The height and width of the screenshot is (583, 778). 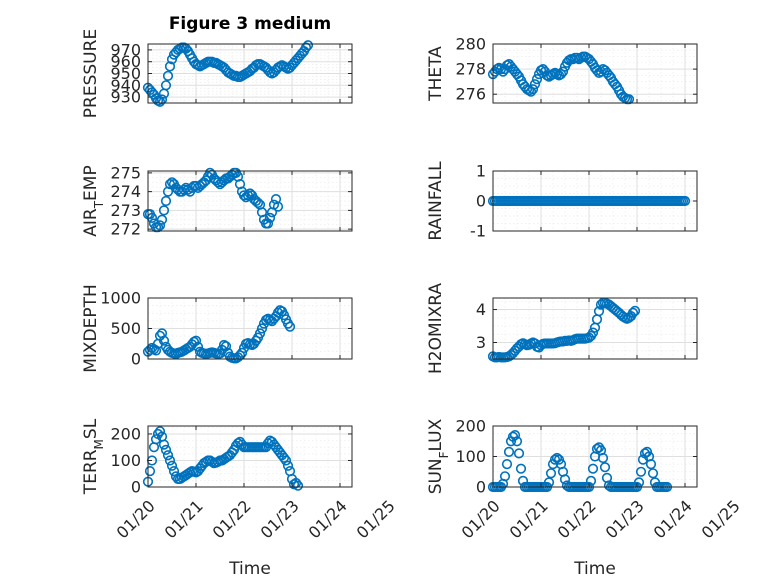 I want to click on y-axis-label-main: SUN, so click(x=436, y=476).